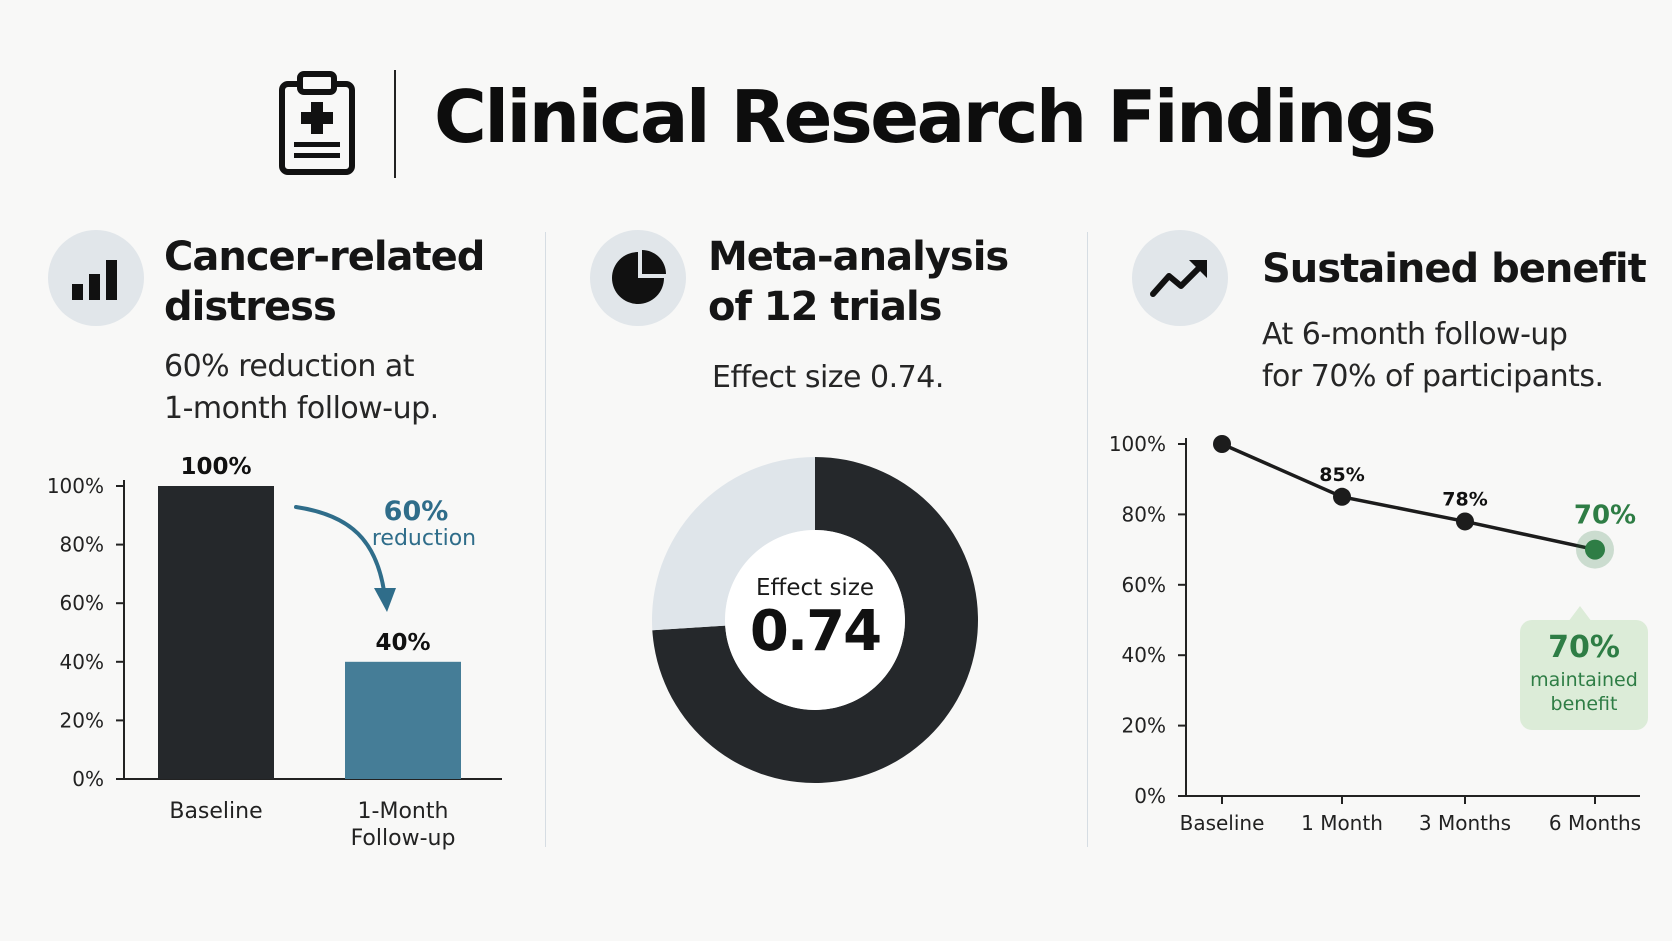 Image resolution: width=1672 pixels, height=941 pixels. What do you see at coordinates (1137, 444) in the screenshot?
I see `line-y-tick-label: 100%` at bounding box center [1137, 444].